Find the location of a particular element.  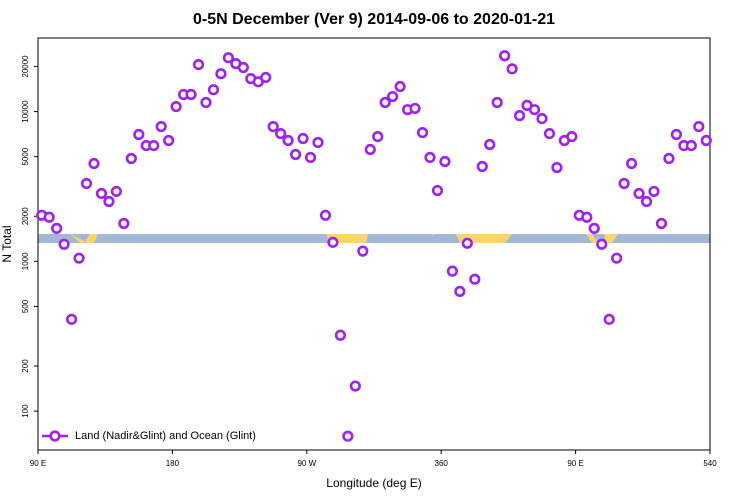

land-ocean-band is located at coordinates (374, 238).